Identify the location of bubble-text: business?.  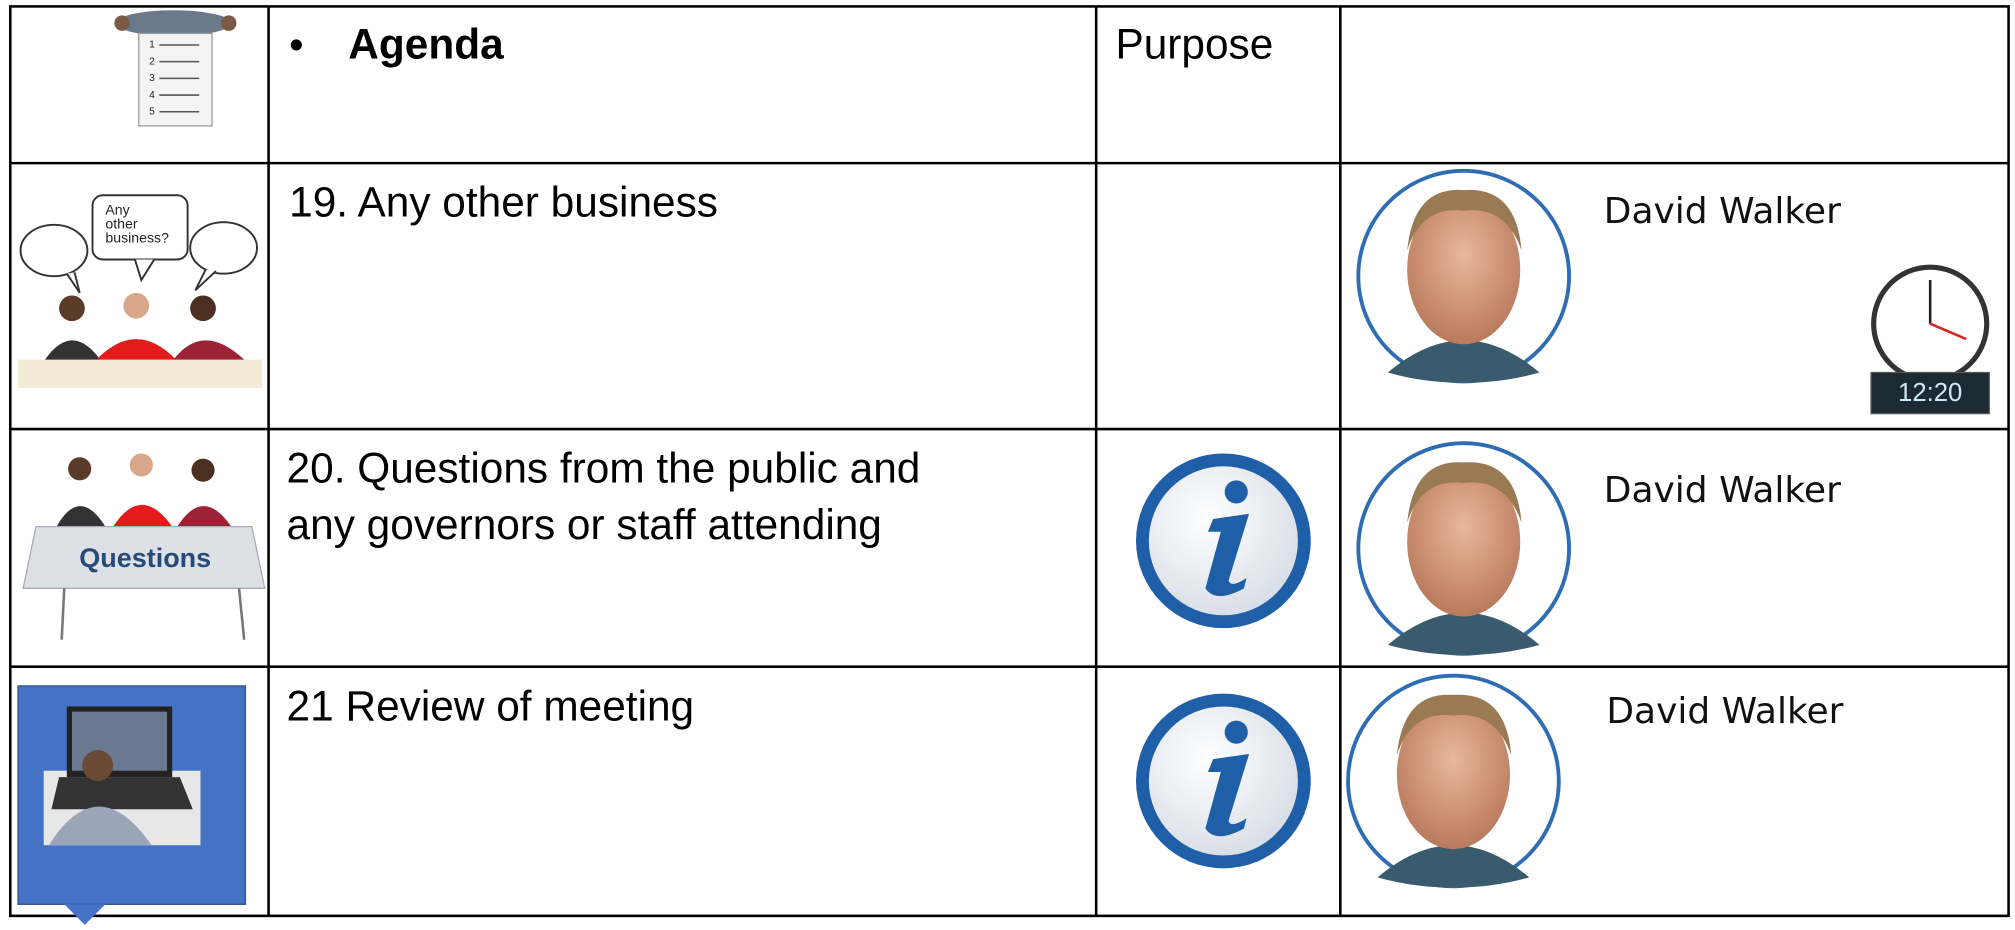
(137, 238).